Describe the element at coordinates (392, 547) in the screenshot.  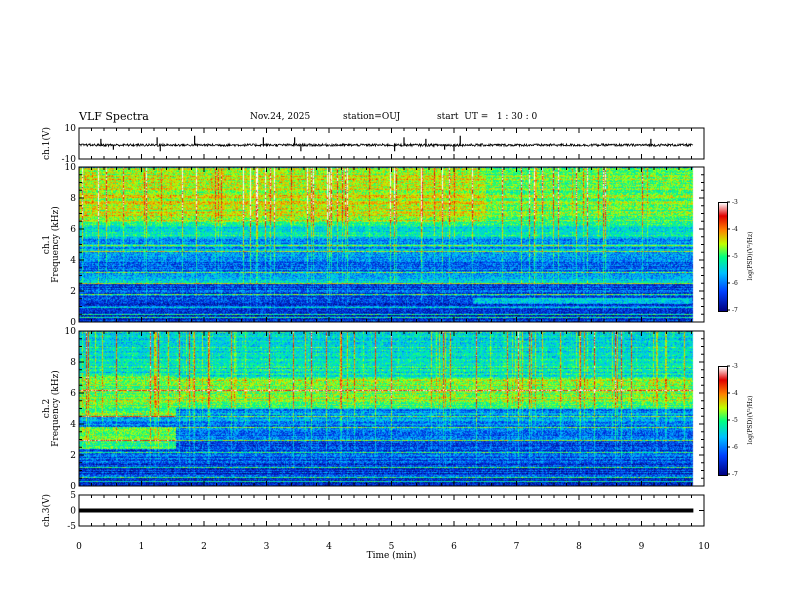
I see `x-tick-label: 5` at that location.